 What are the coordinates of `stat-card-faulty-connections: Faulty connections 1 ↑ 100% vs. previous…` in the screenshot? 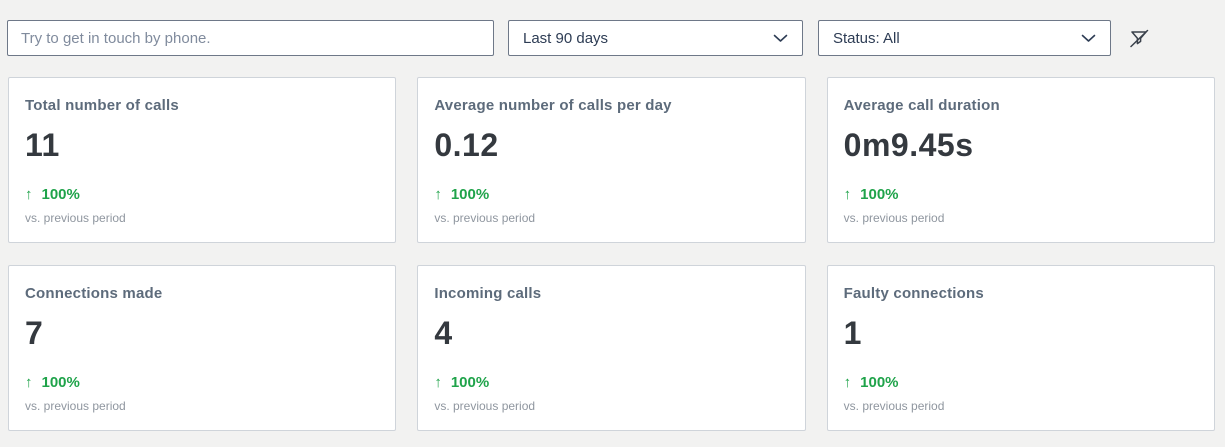 It's located at (1020, 348).